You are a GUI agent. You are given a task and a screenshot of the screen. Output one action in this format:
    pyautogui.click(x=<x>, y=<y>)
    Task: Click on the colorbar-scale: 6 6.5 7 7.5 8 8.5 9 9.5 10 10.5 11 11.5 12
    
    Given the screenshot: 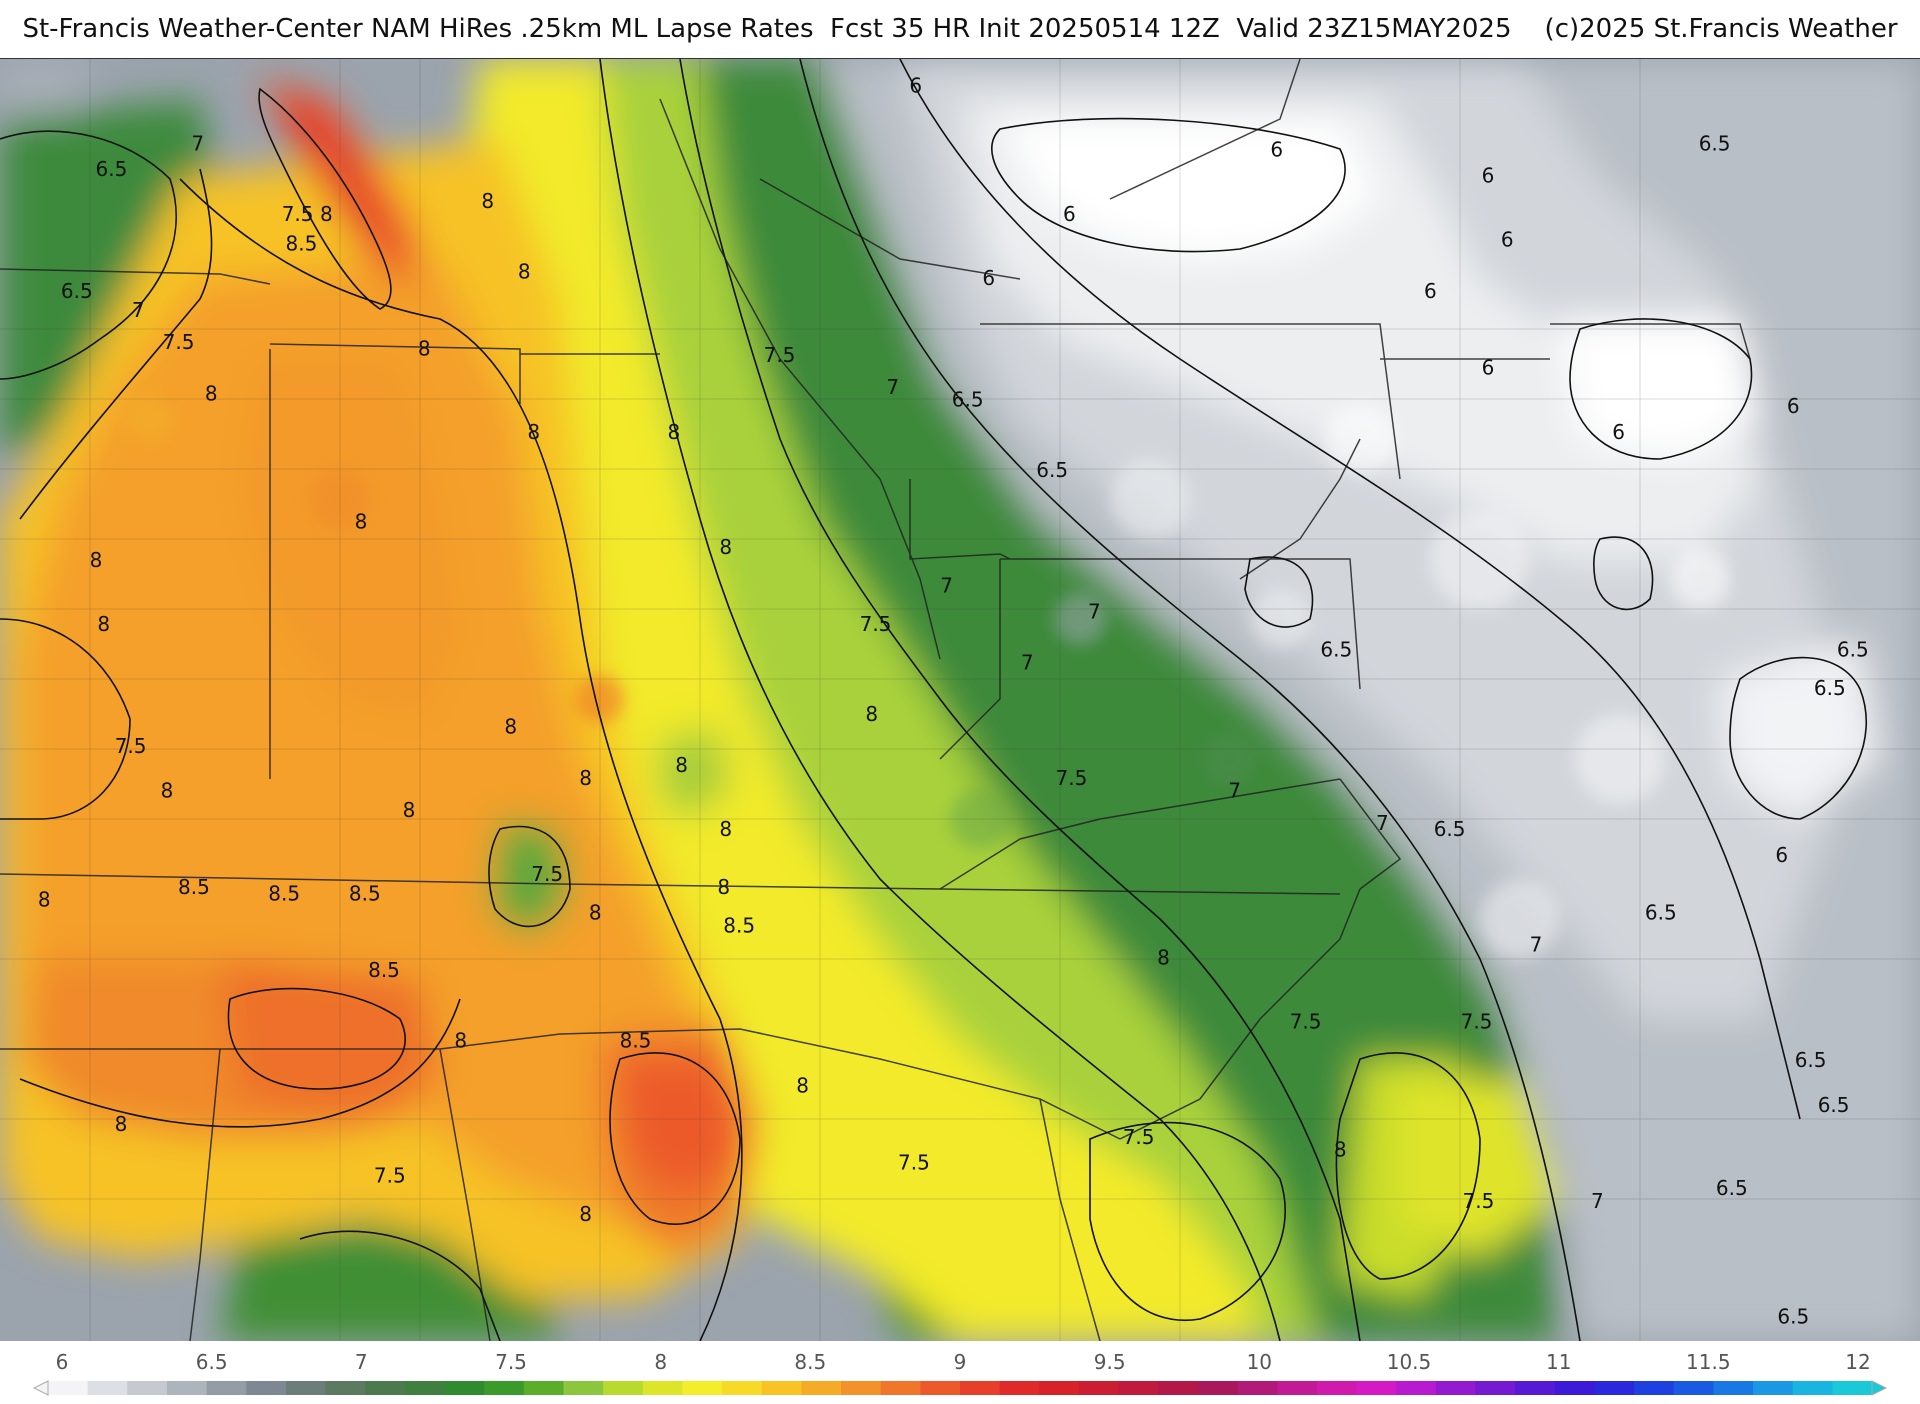 What is the action you would take?
    pyautogui.click(x=960, y=1373)
    